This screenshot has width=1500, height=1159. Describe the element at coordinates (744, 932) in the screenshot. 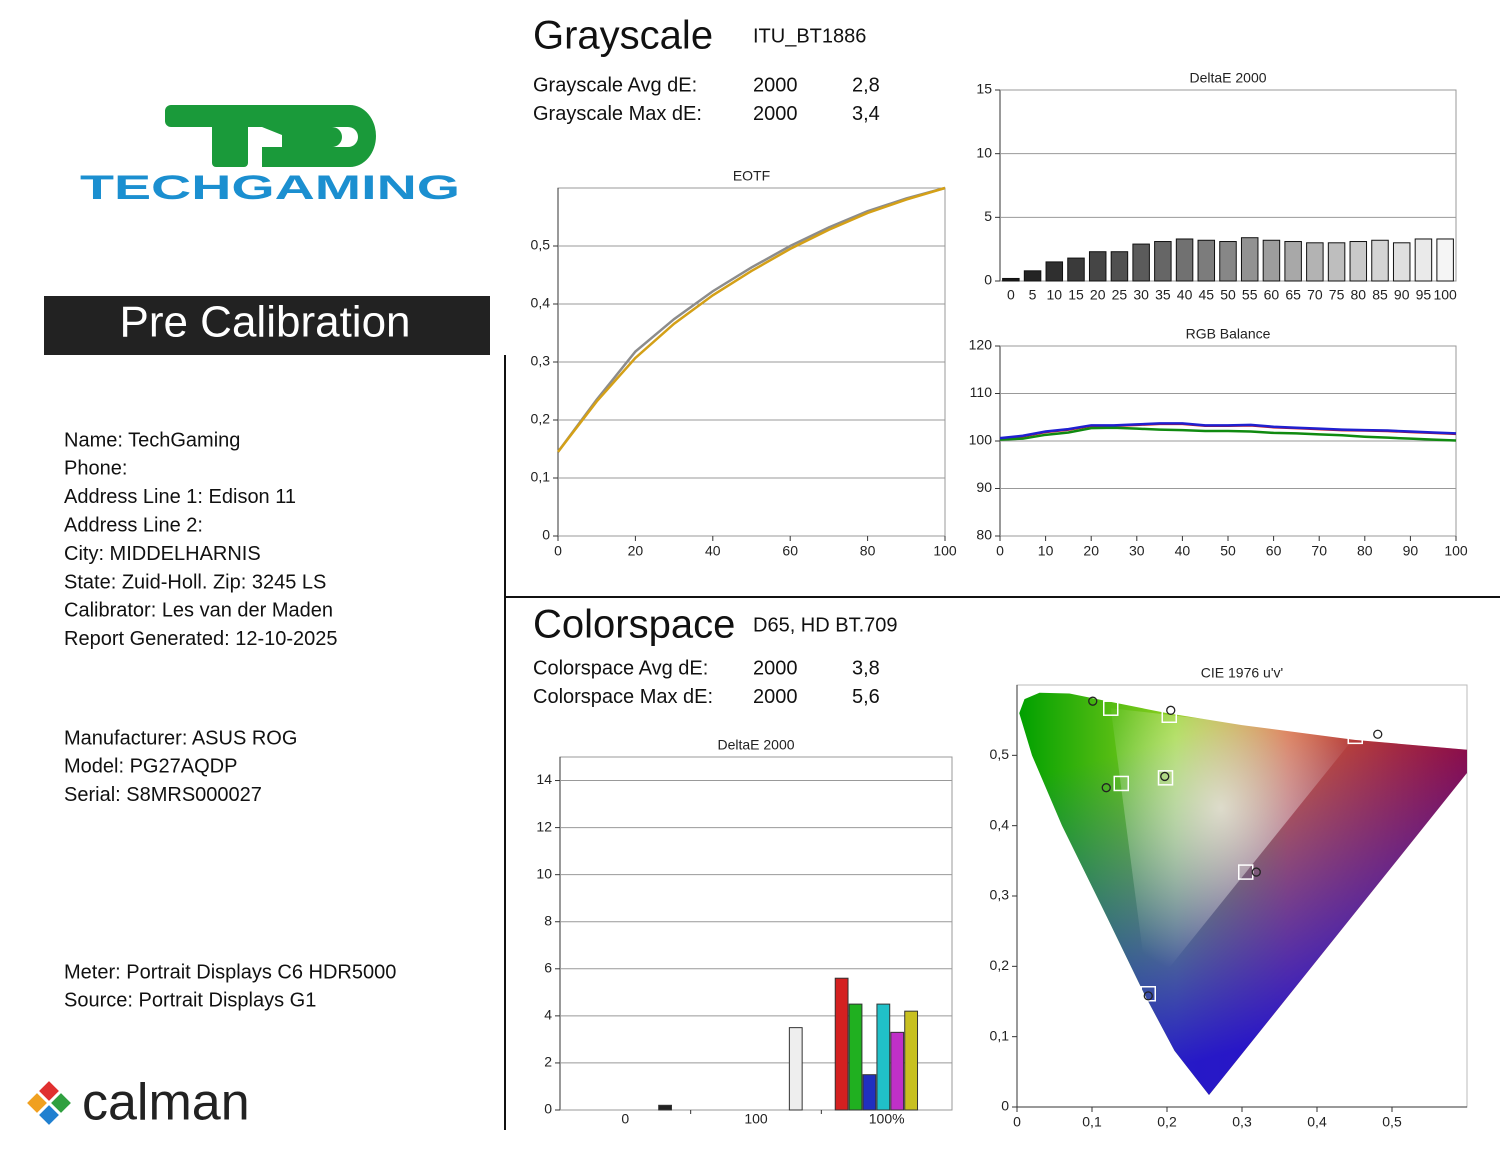

I see `chart: DeltaE 2000 0 2 4 6 8 10 12 14 0 100 100%` at that location.